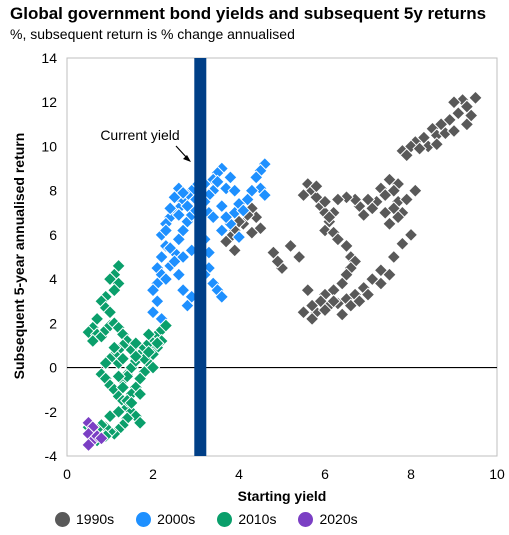 This screenshot has height=535, width=509. I want to click on current-yield-arrow-line, so click(181, 152).